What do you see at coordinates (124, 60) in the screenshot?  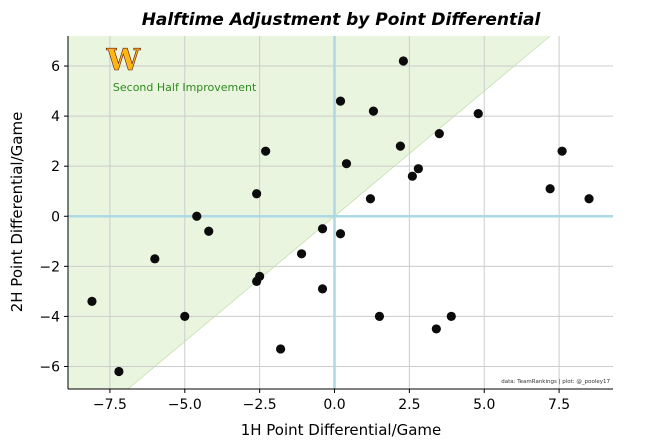 I see `team-logo: W` at bounding box center [124, 60].